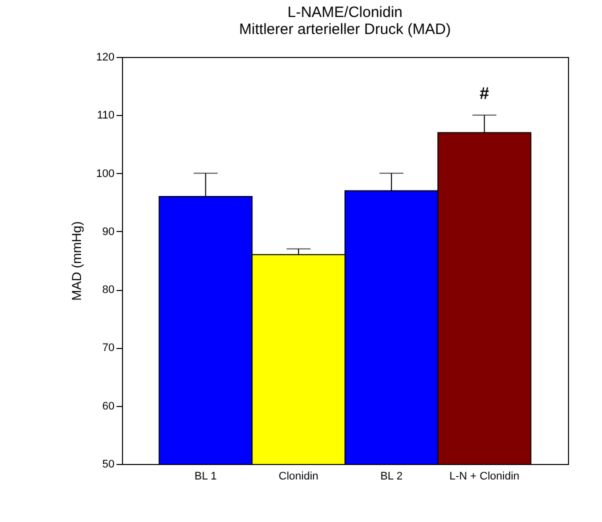 The height and width of the screenshot is (522, 602). I want to click on y-tick-label: 80, so click(108, 290).